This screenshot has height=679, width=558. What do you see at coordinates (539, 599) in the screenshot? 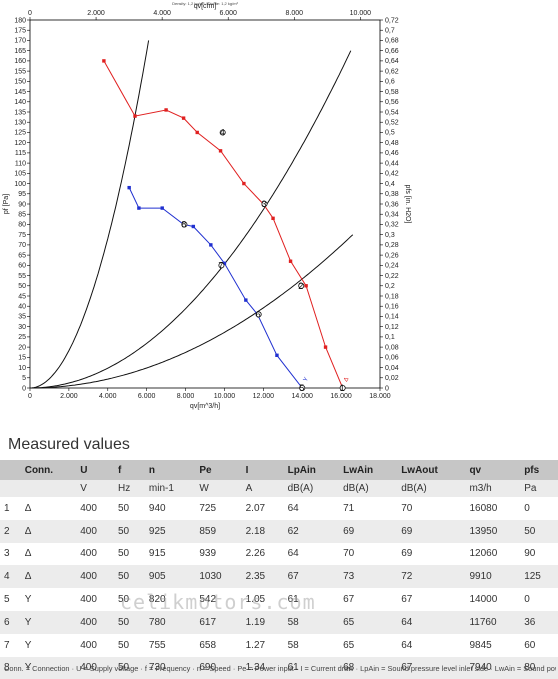
I see `table-cell: 0` at bounding box center [539, 599].